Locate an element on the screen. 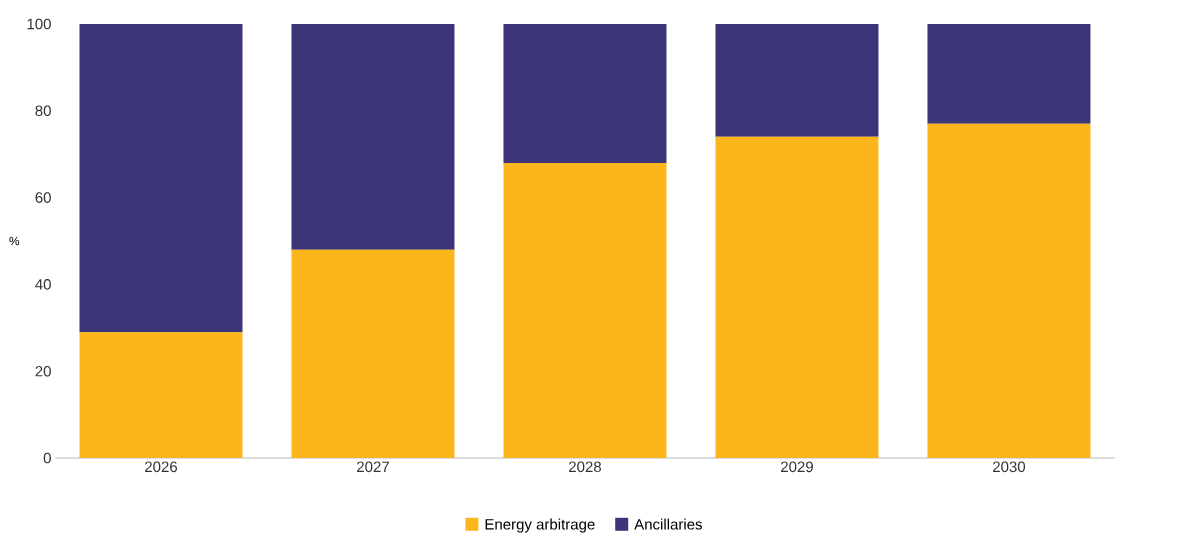 This screenshot has width=1182, height=545. x-tick-label: 2027 is located at coordinates (373, 467).